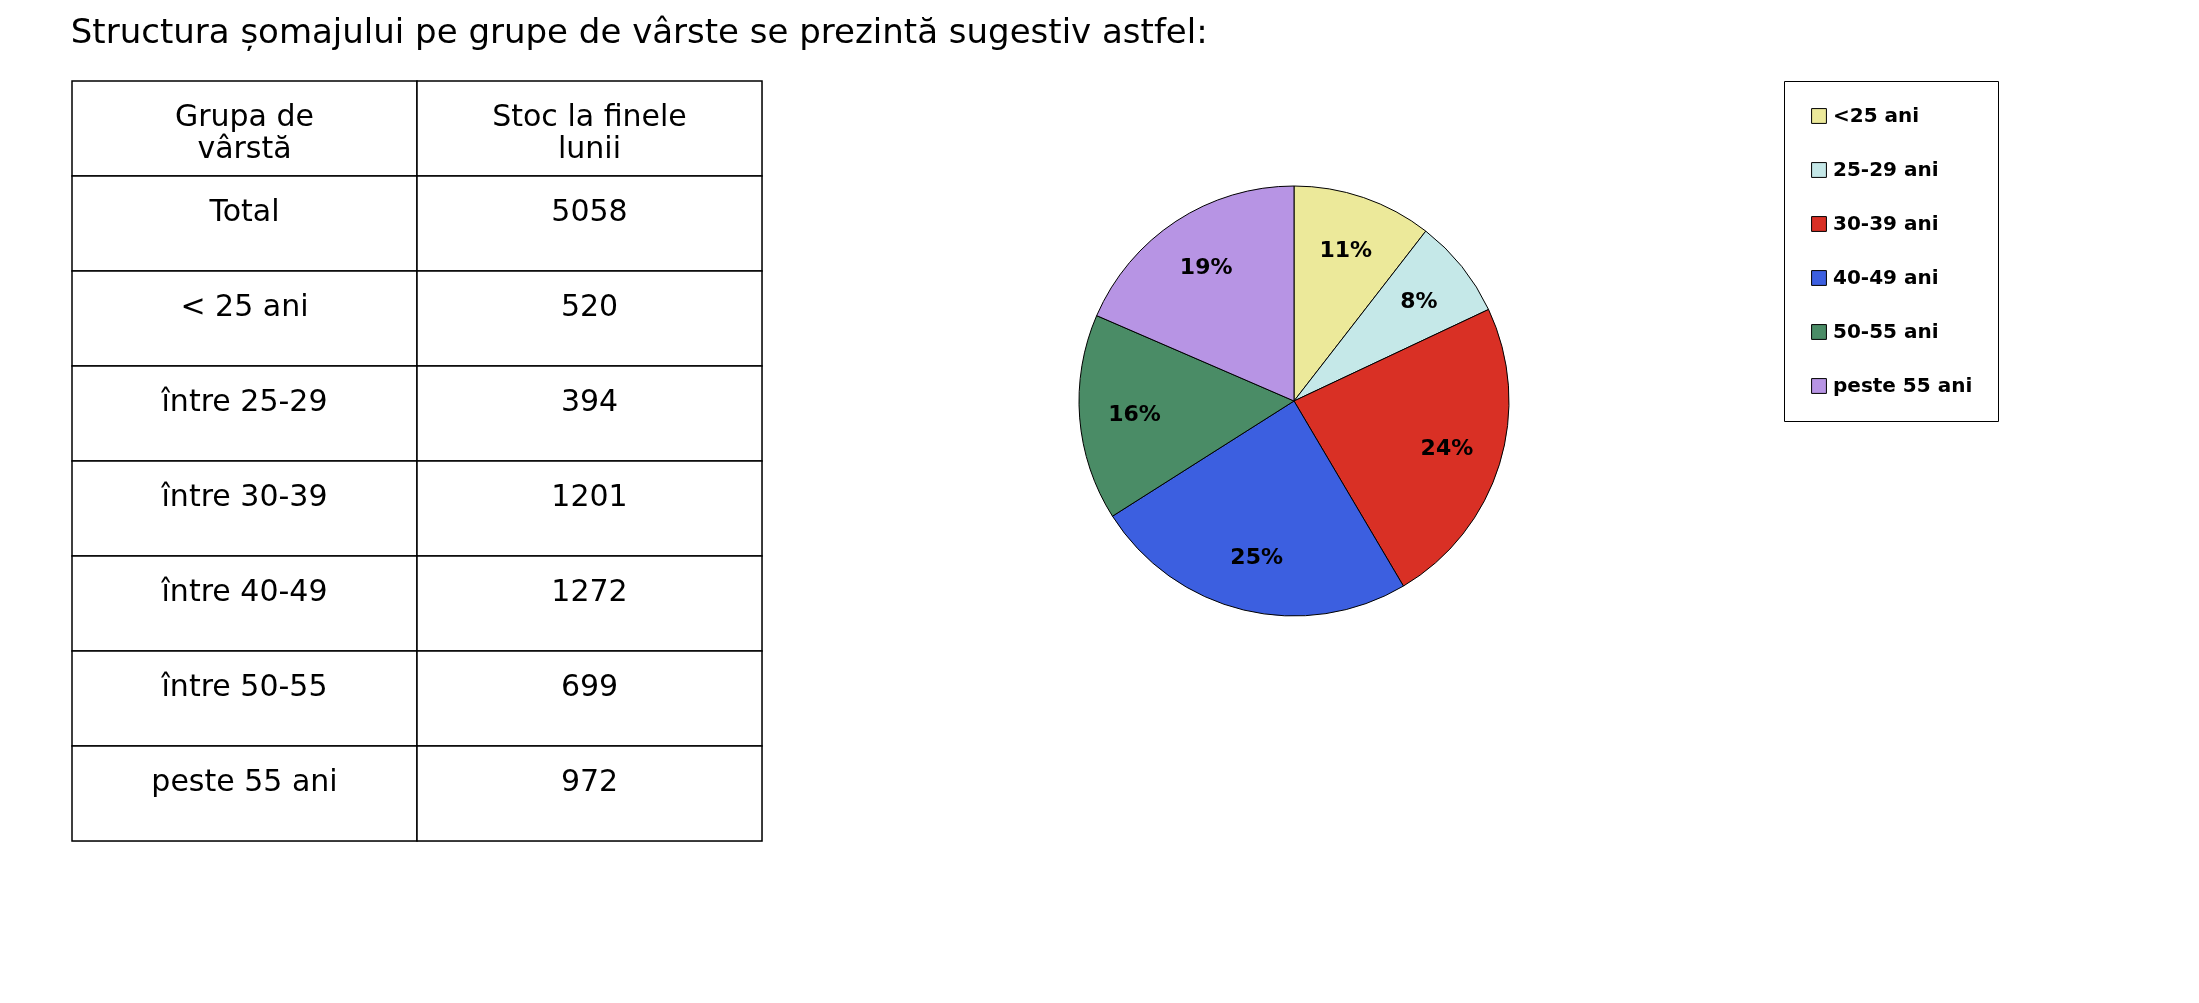  What do you see at coordinates (589, 590) in the screenshot?
I see `data-label: 1272` at bounding box center [589, 590].